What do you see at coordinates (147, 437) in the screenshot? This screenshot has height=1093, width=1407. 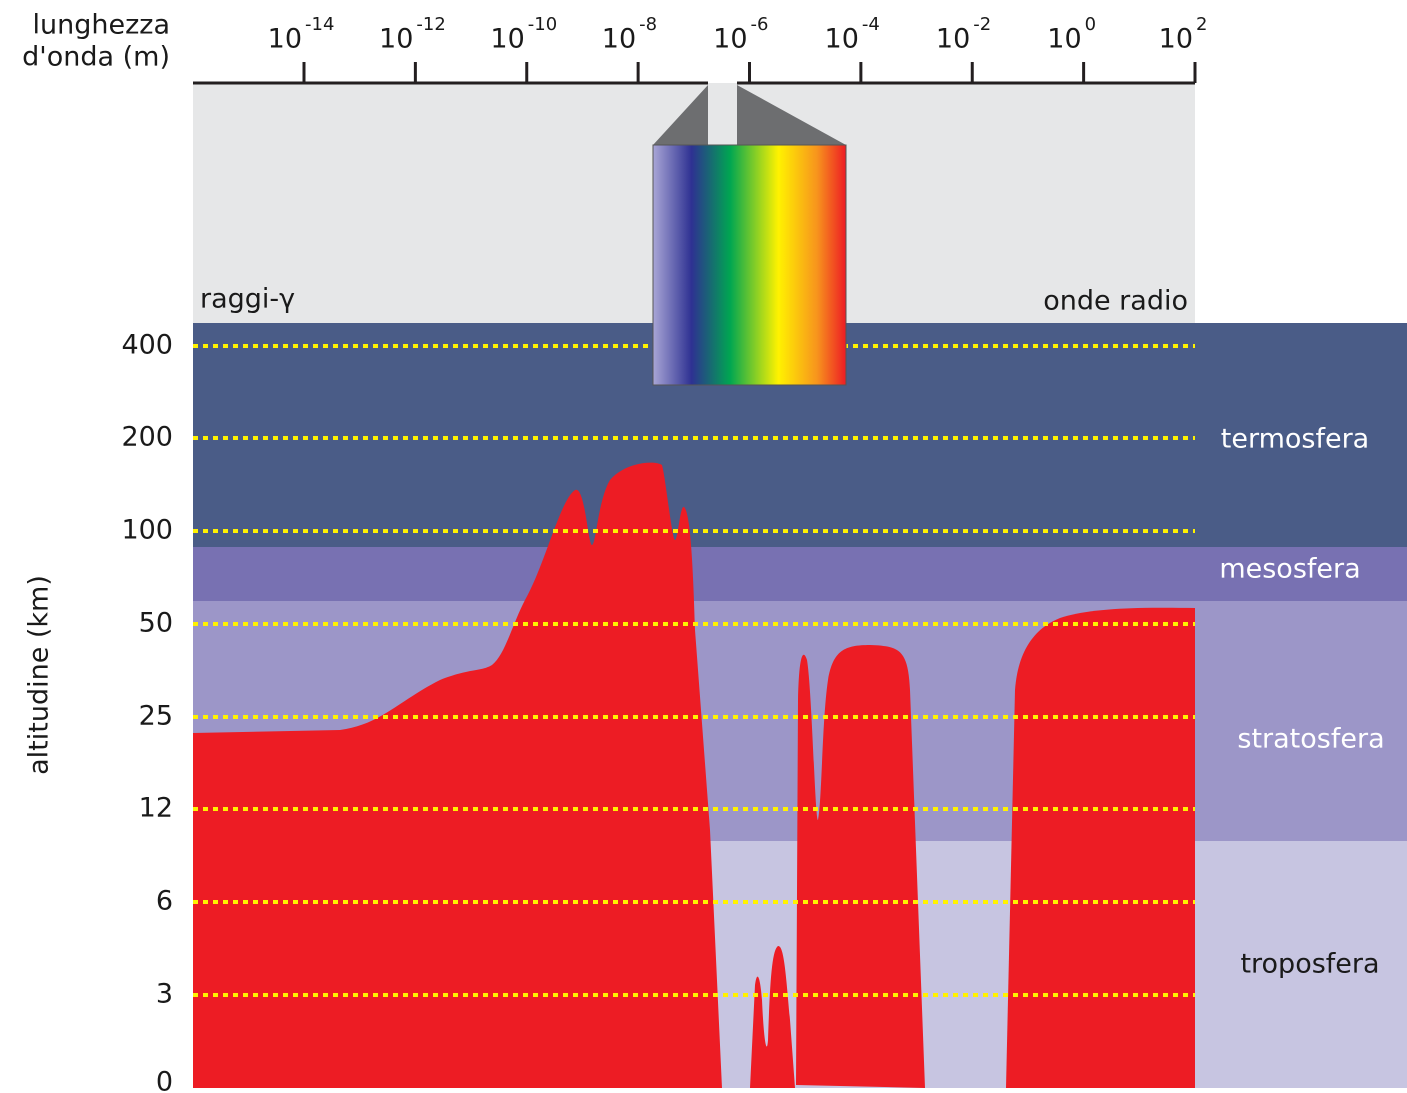 I see `y-tick-label: 200` at bounding box center [147, 437].